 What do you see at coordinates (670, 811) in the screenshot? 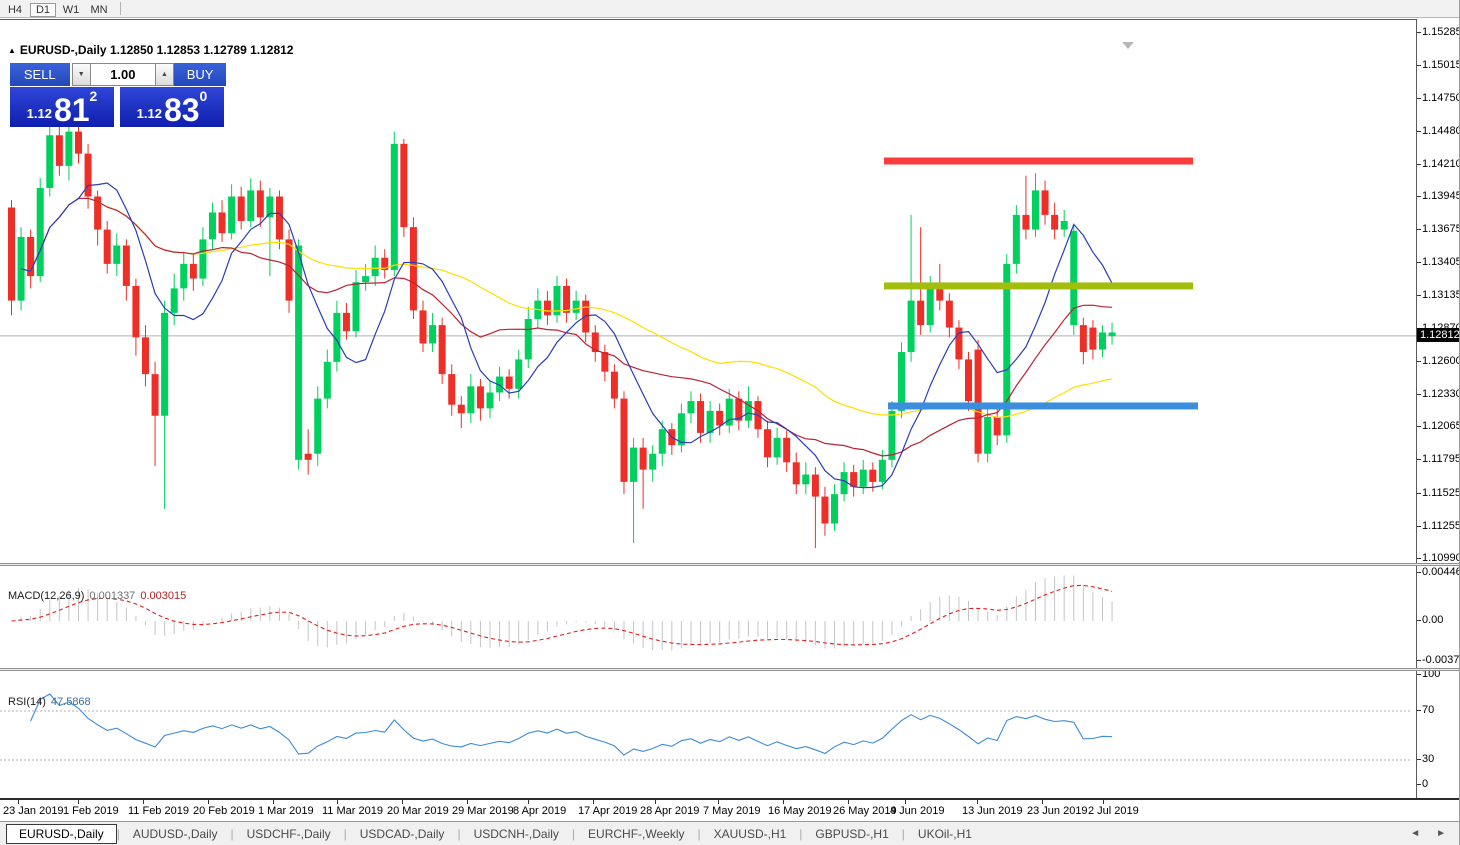
I see `date-label: 28 Apr 2019` at bounding box center [670, 811].